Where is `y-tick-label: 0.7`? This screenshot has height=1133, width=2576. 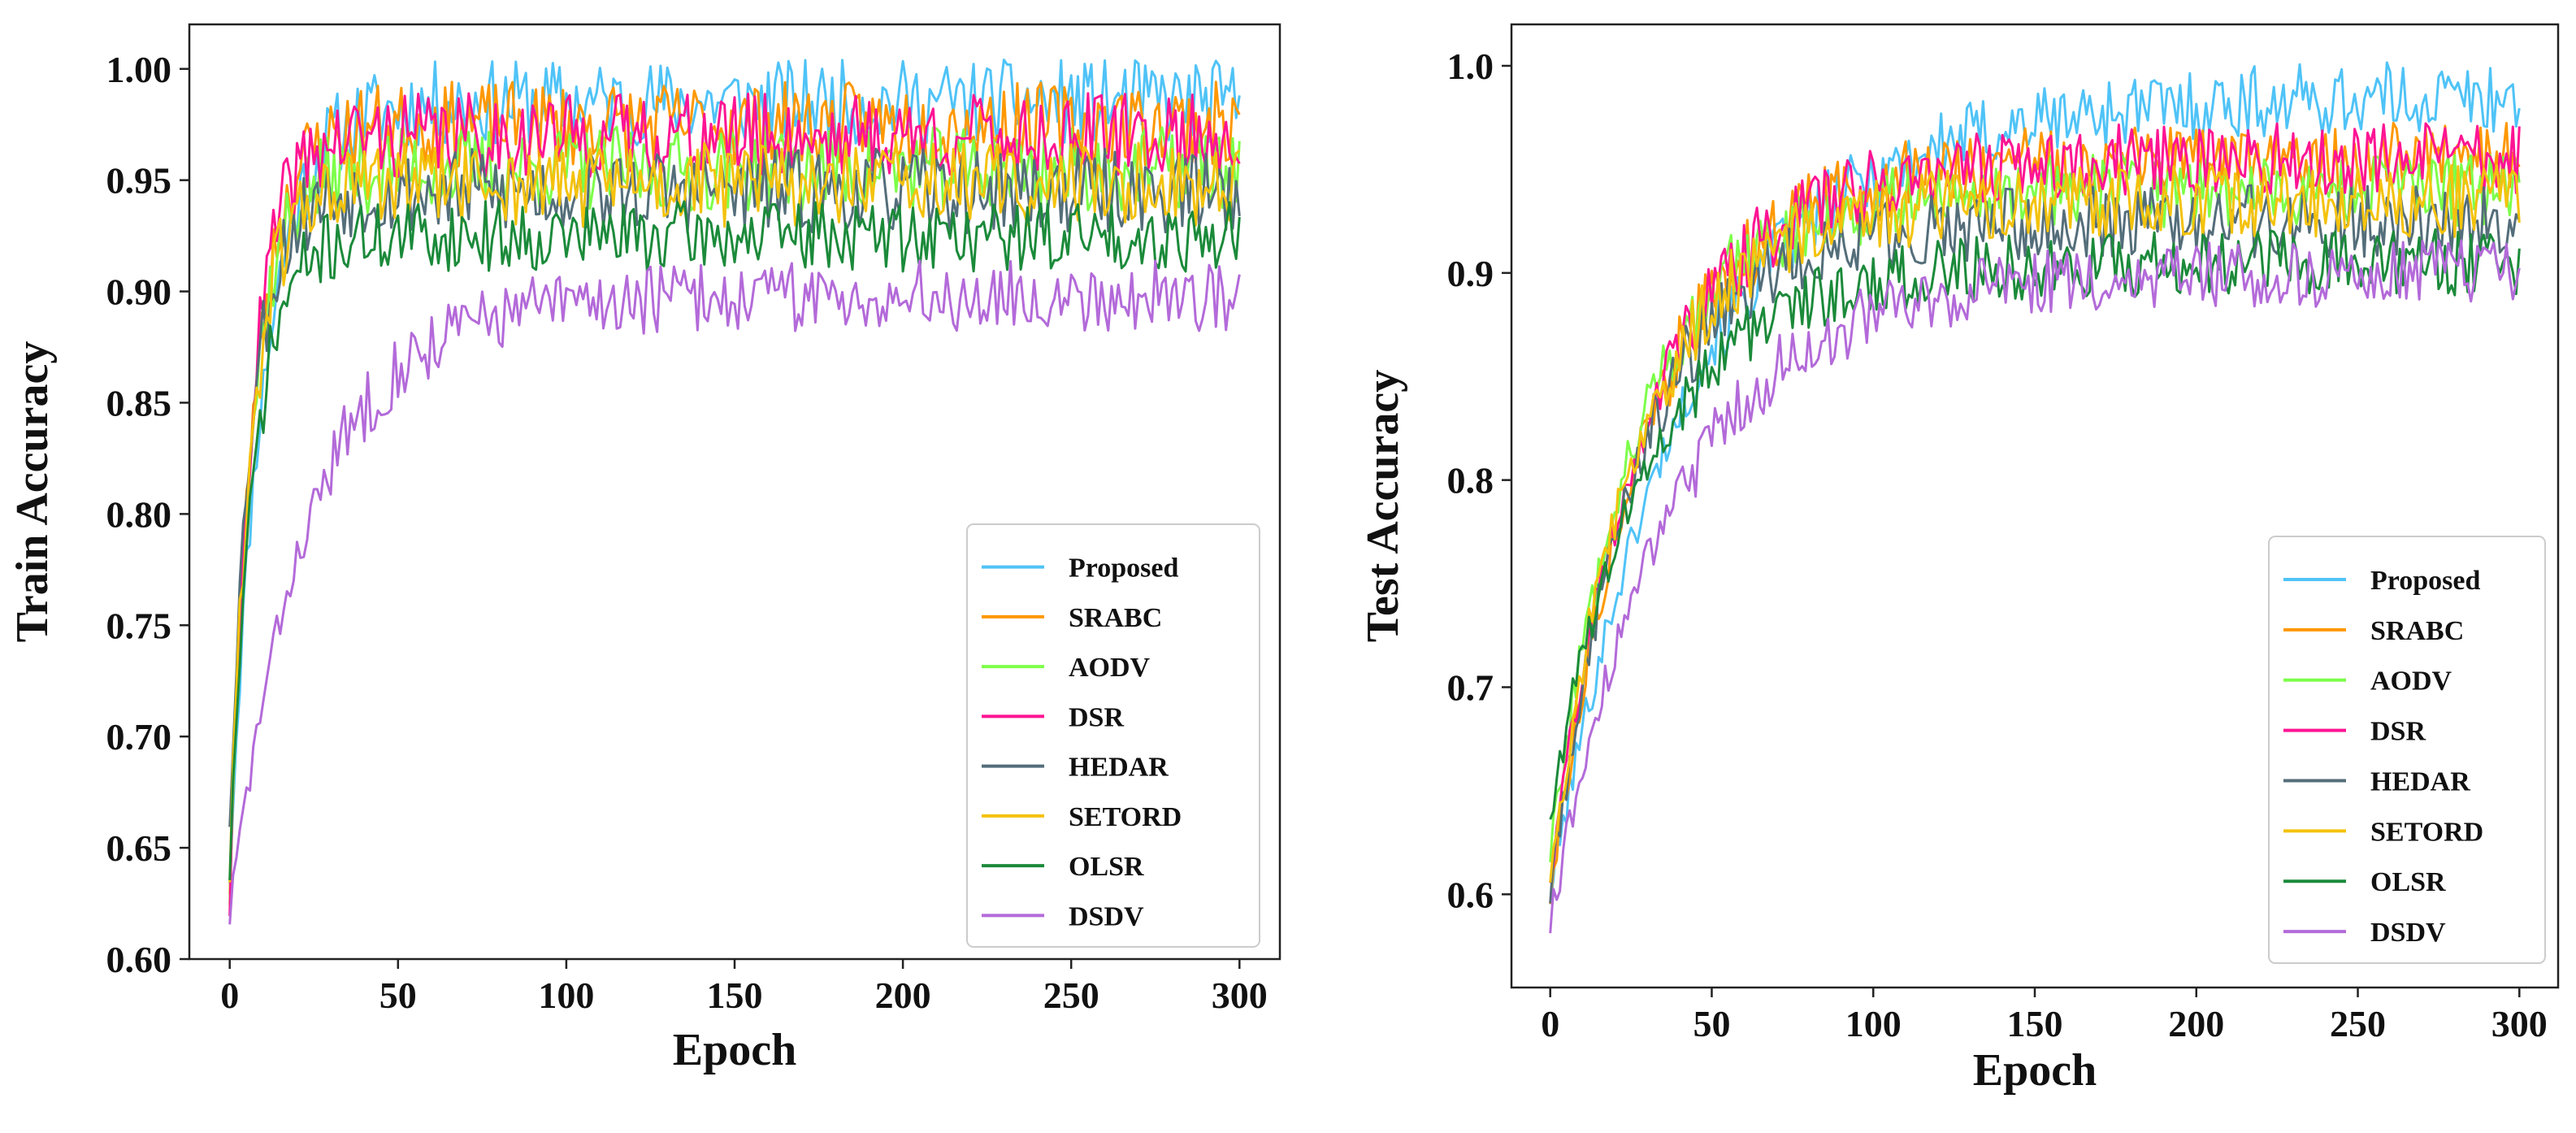 y-tick-label: 0.7 is located at coordinates (1470, 687).